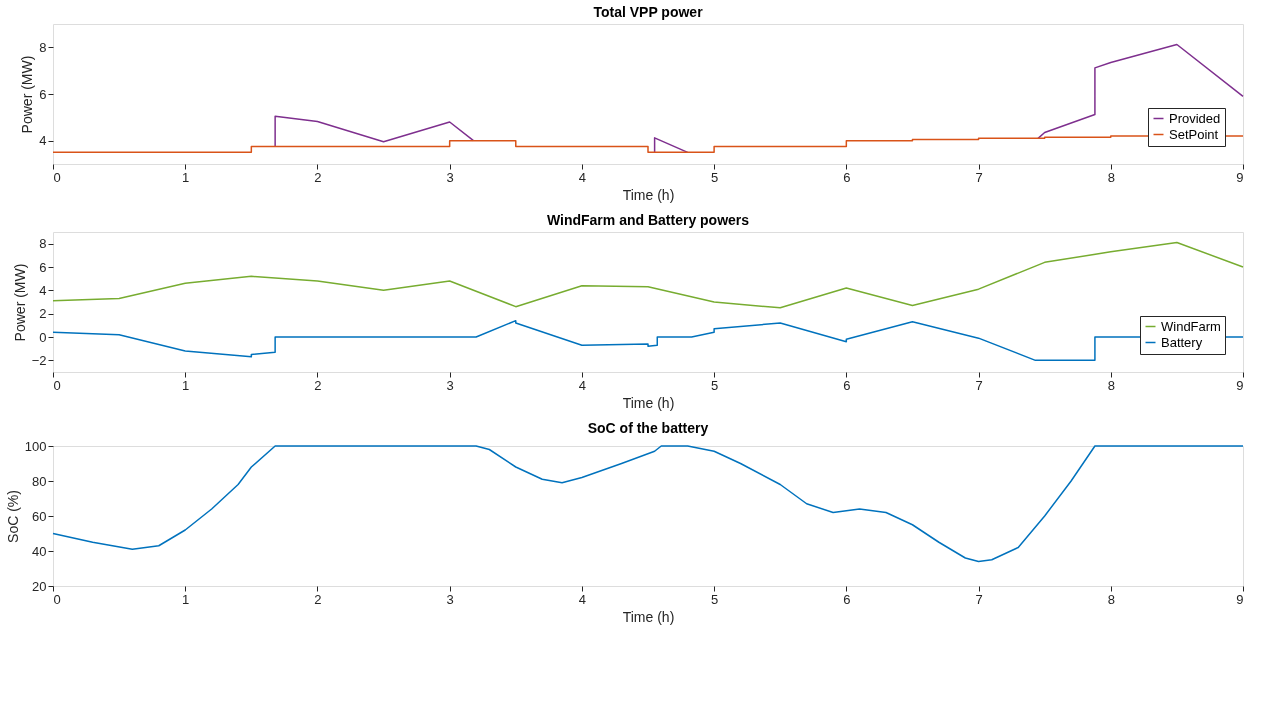 The height and width of the screenshot is (713, 1288). Describe the element at coordinates (1191, 326) in the screenshot. I see `legend-label: WindFarm` at that location.